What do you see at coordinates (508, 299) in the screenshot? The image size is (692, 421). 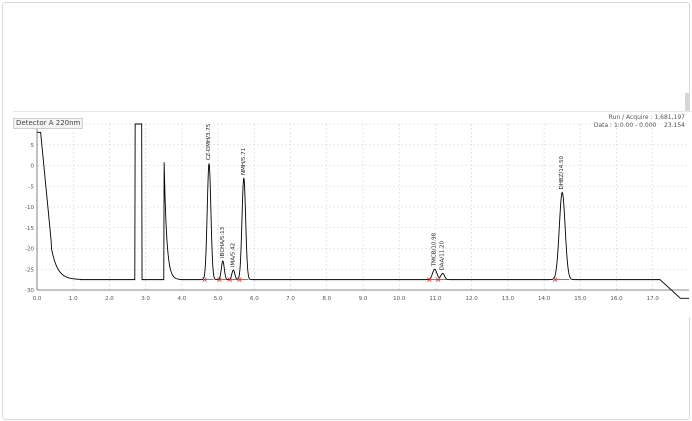 I see `x-tick-label: 13.0` at bounding box center [508, 299].